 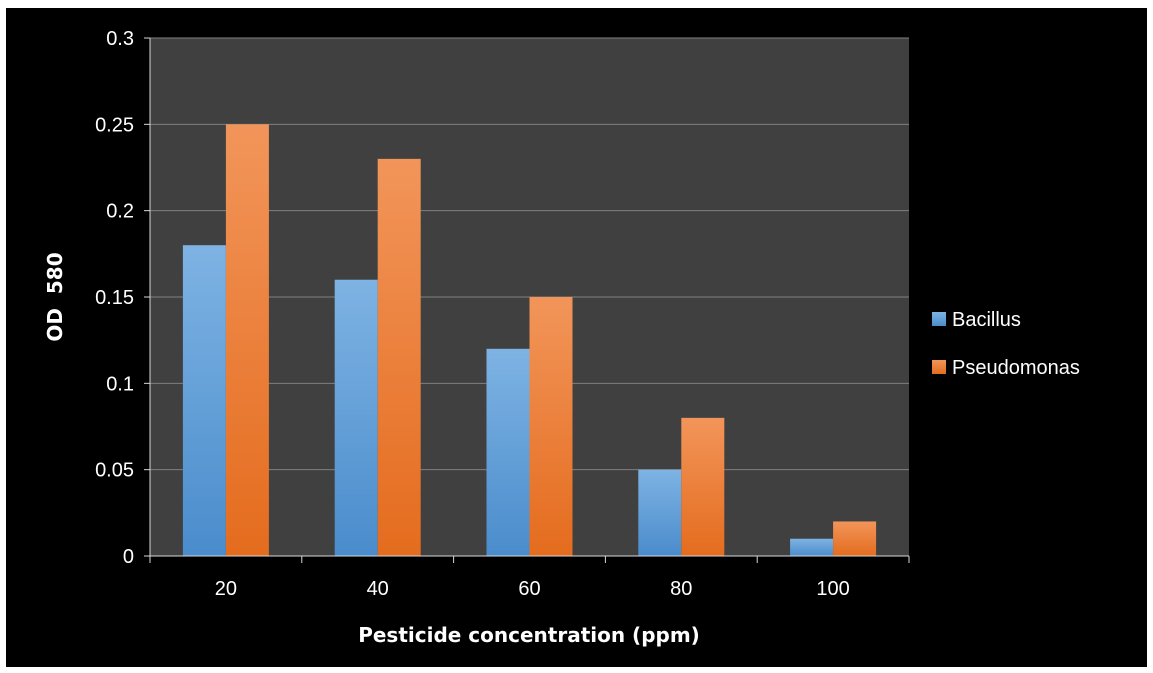 I want to click on x-tick-label: 100, so click(x=832, y=589).